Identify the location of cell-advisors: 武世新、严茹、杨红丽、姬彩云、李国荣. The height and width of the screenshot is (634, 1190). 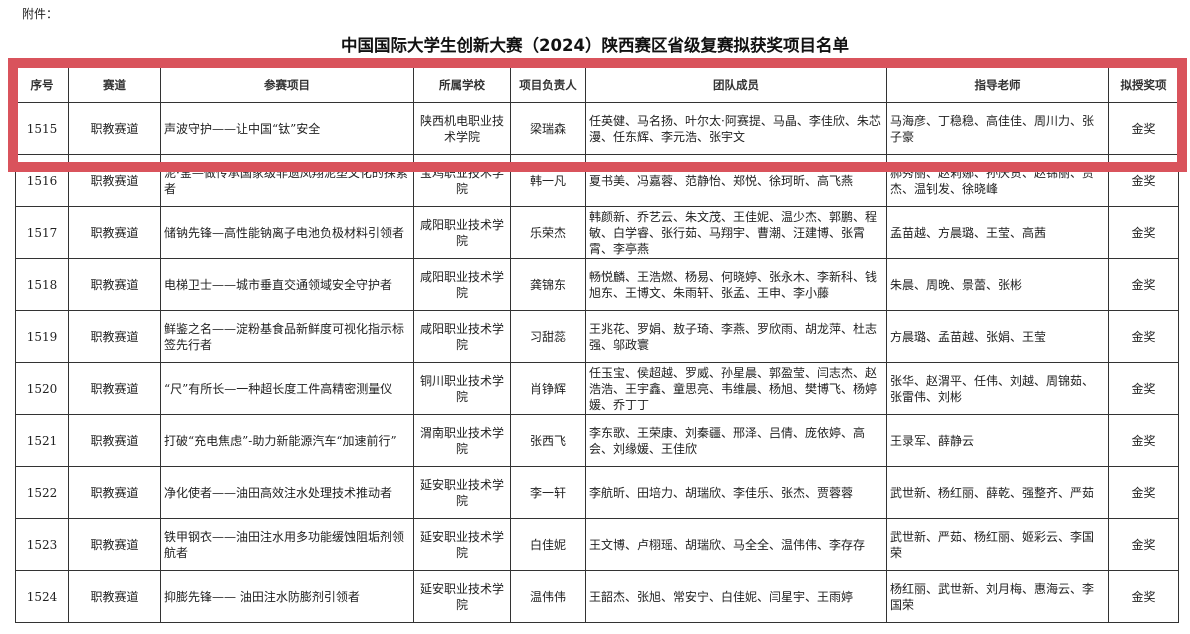
(997, 544).